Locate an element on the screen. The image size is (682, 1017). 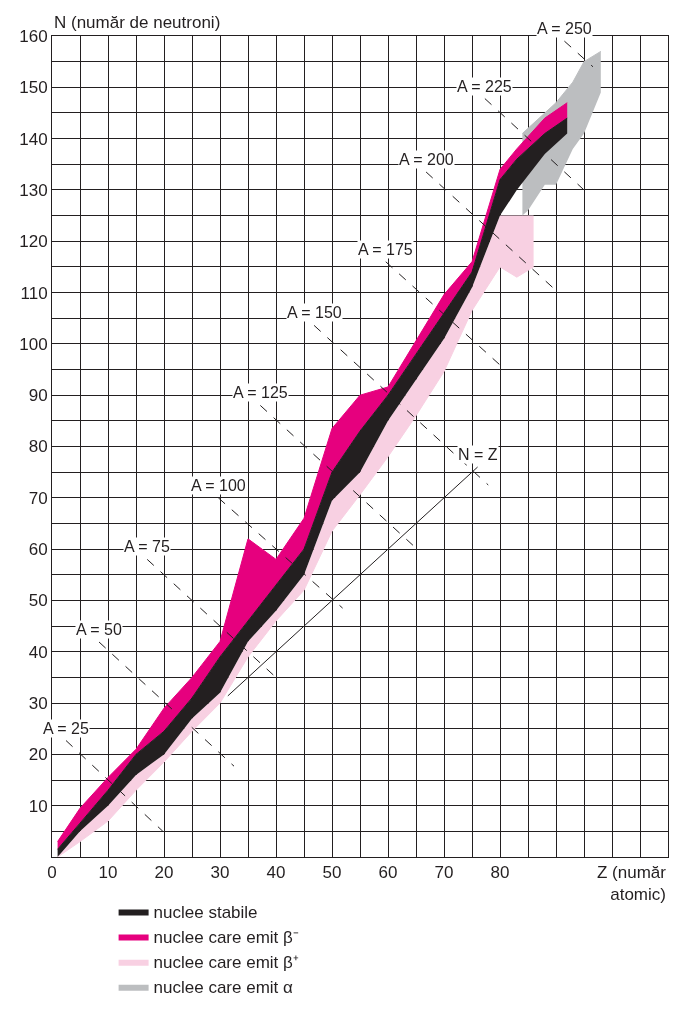
annotation: A = 25 is located at coordinates (66, 728).